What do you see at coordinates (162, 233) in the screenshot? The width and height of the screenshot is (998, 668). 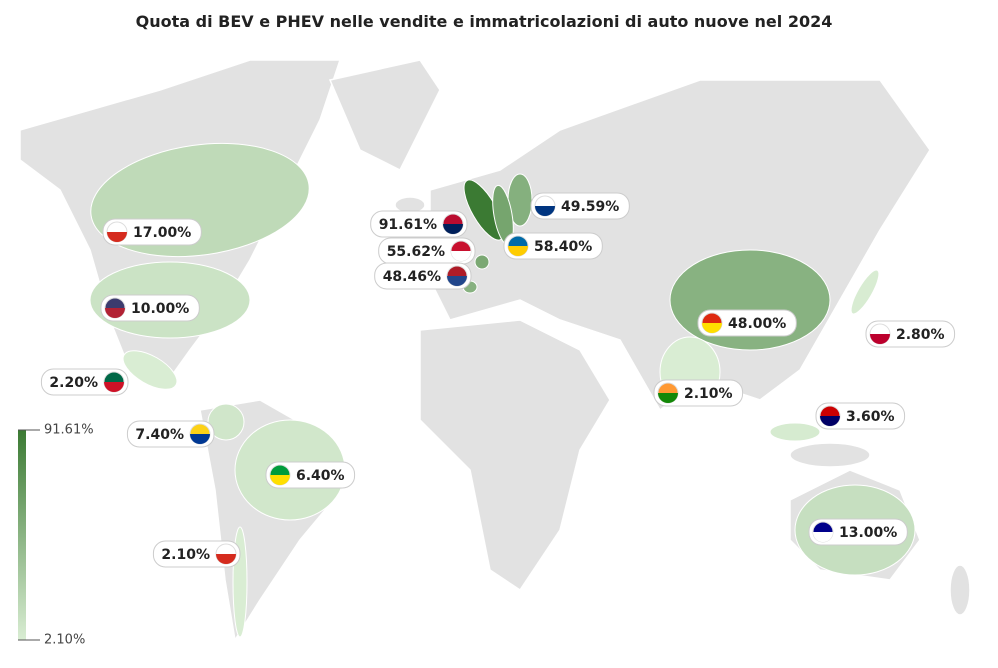 I see `value-label: 17.00%` at bounding box center [162, 233].